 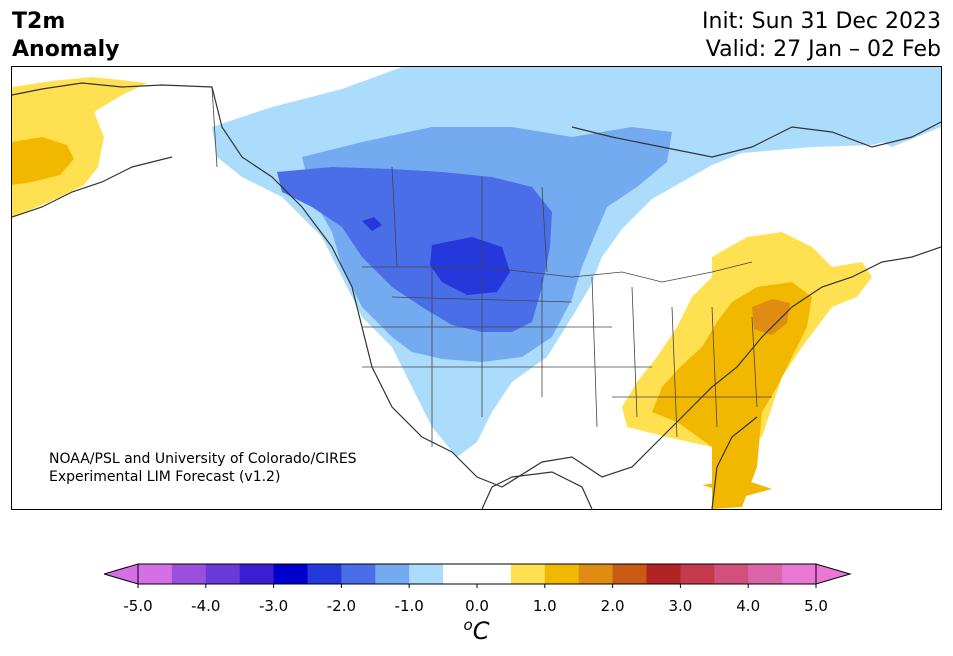 I want to click on colorbar-under-arrow, so click(x=121, y=574).